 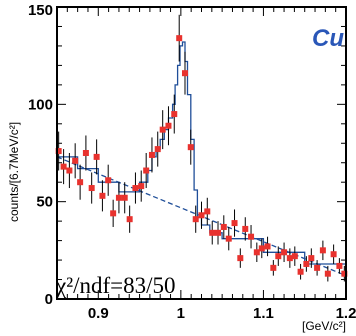 What do you see at coordinates (49, 299) in the screenshot?
I see `y-tick-label: 0` at bounding box center [49, 299].